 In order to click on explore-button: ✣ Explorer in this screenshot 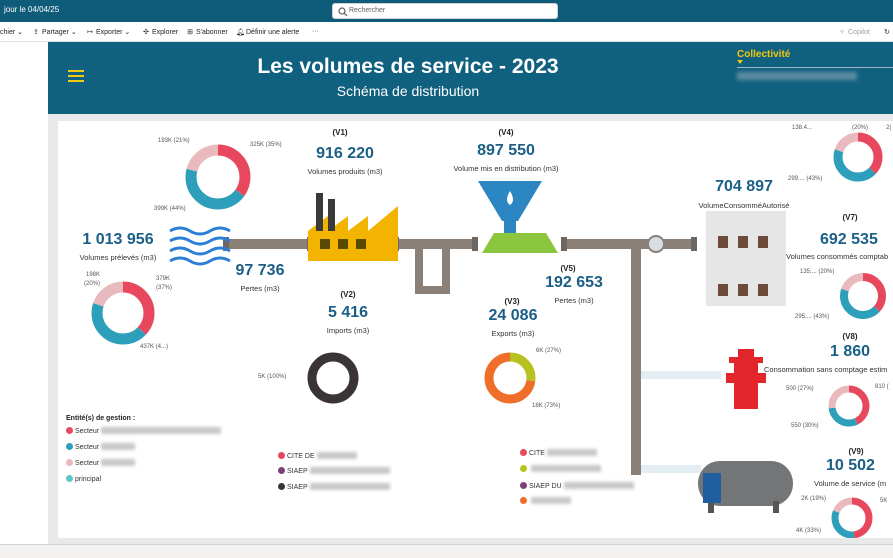, I will do `click(160, 32)`.